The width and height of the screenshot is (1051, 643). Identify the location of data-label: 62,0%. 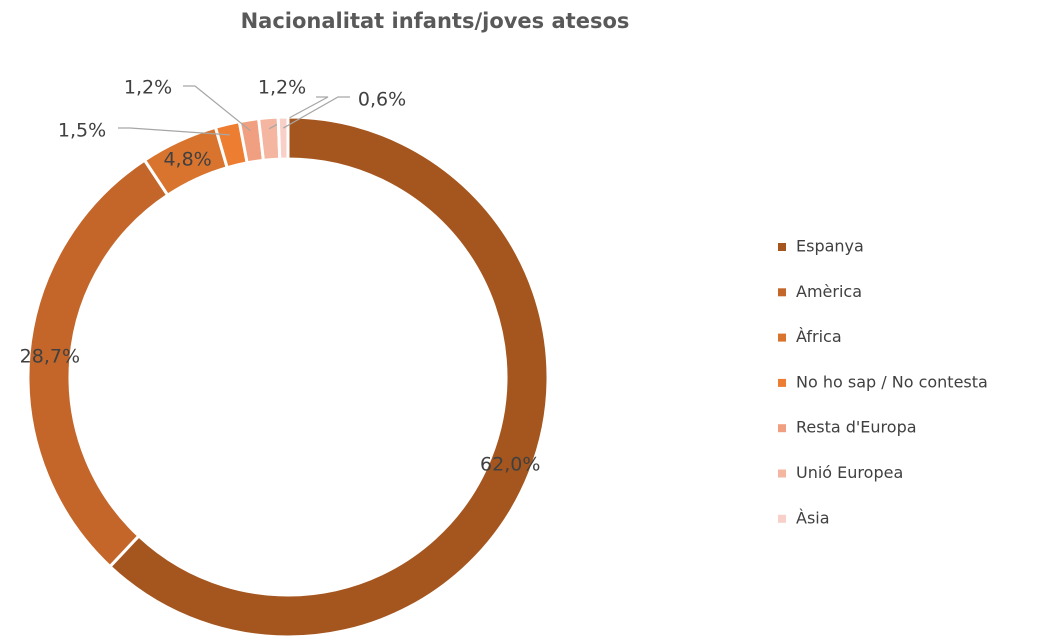
(510, 464).